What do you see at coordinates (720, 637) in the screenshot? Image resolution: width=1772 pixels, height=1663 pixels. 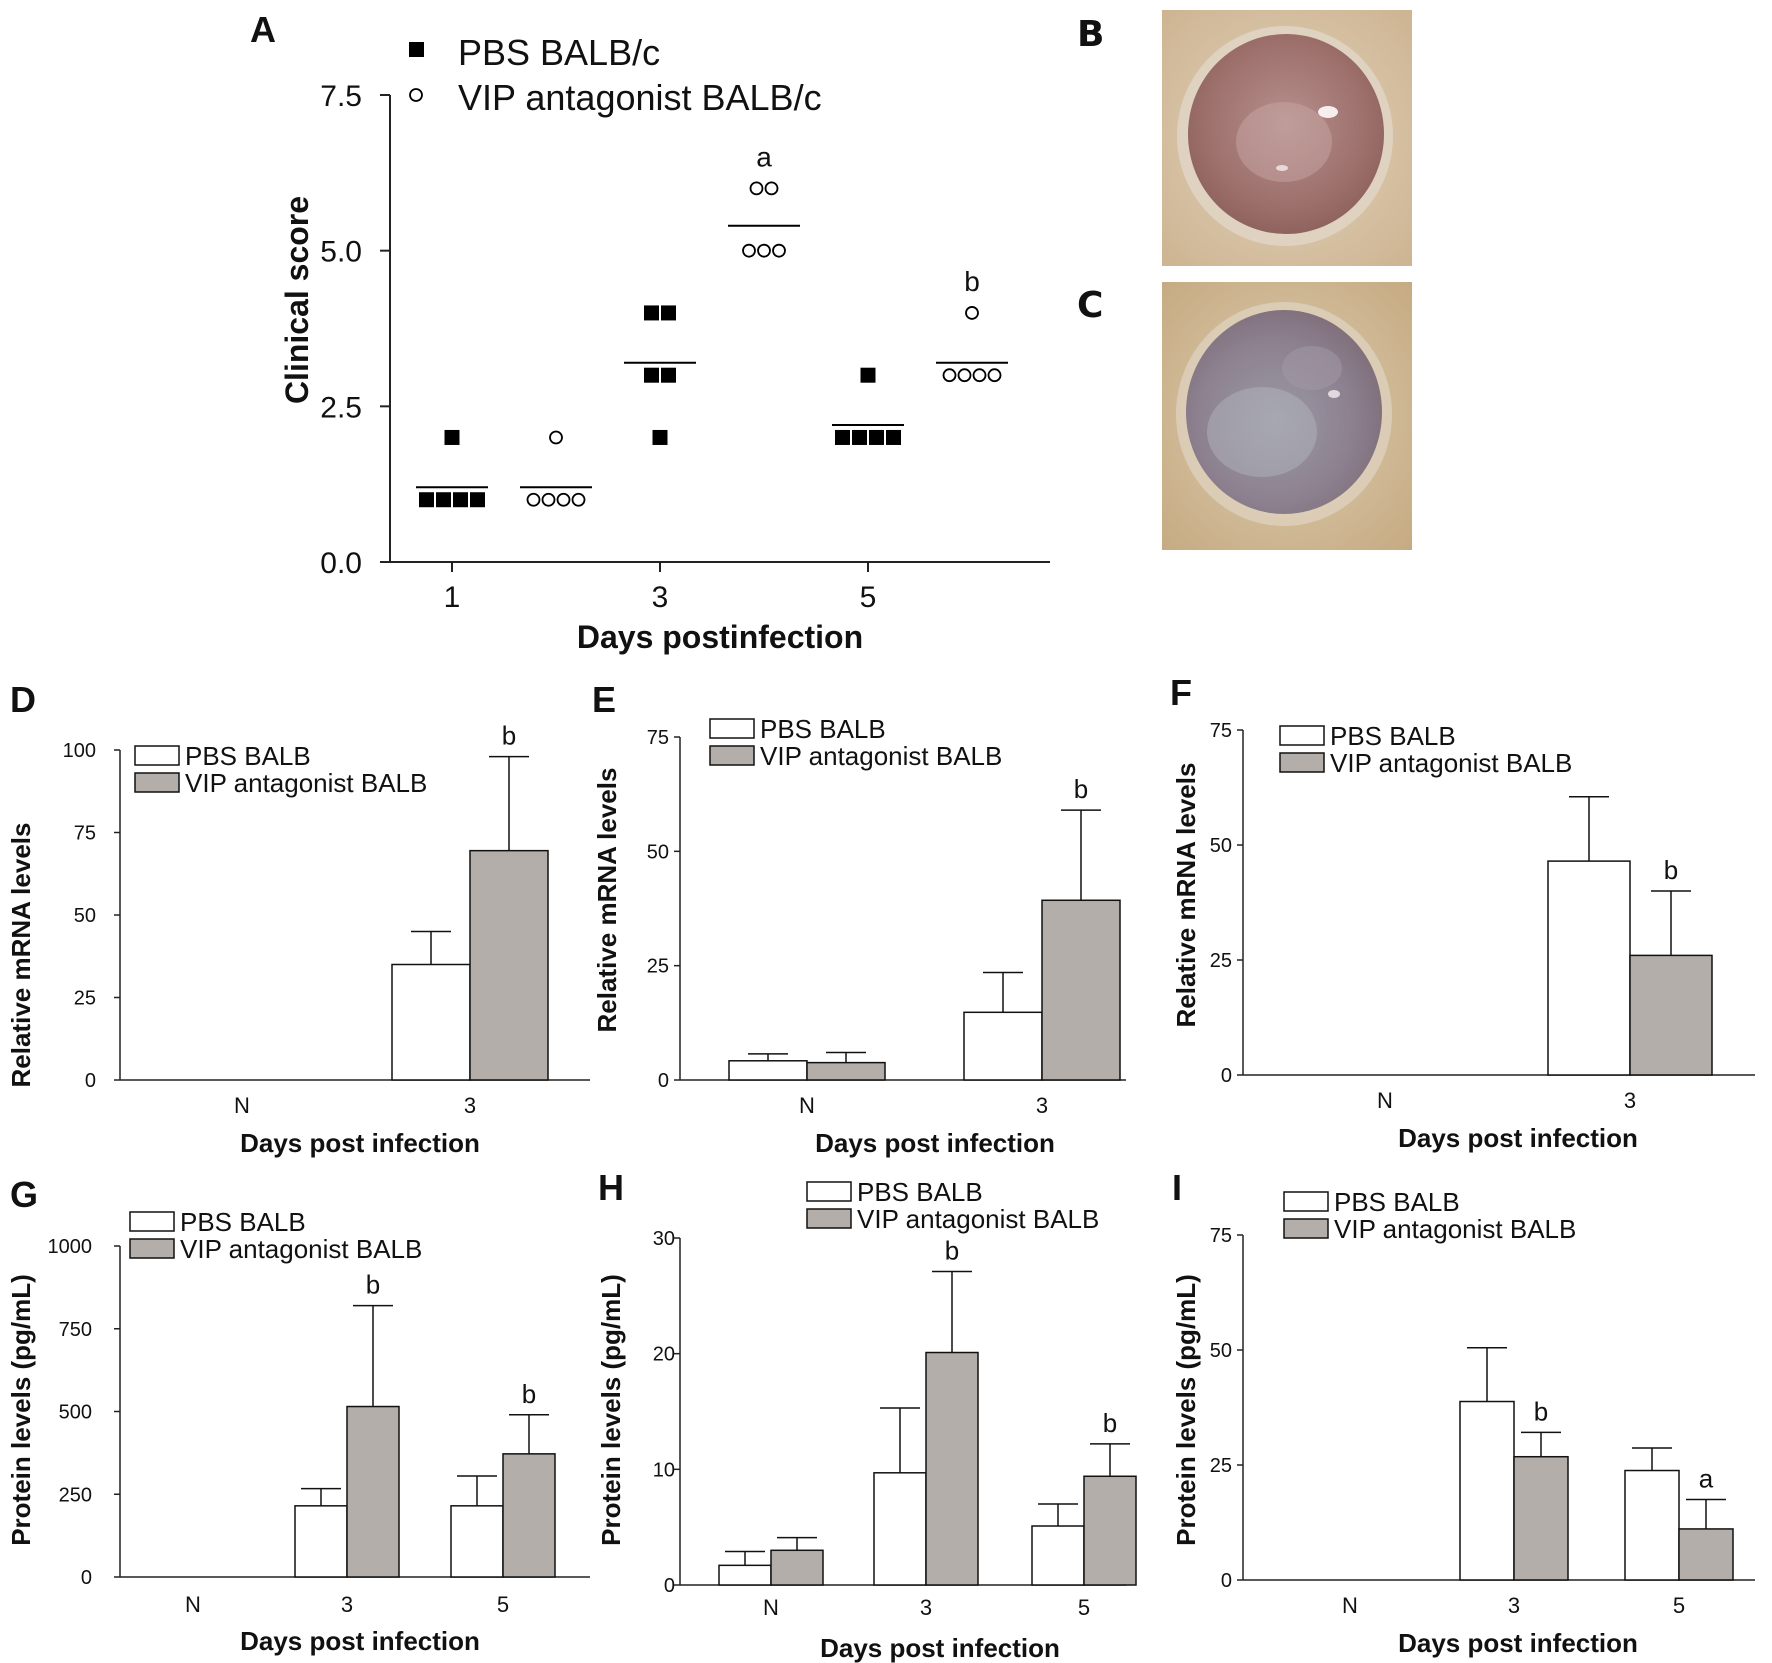 I see `x-axis-title: Days postinfection` at bounding box center [720, 637].